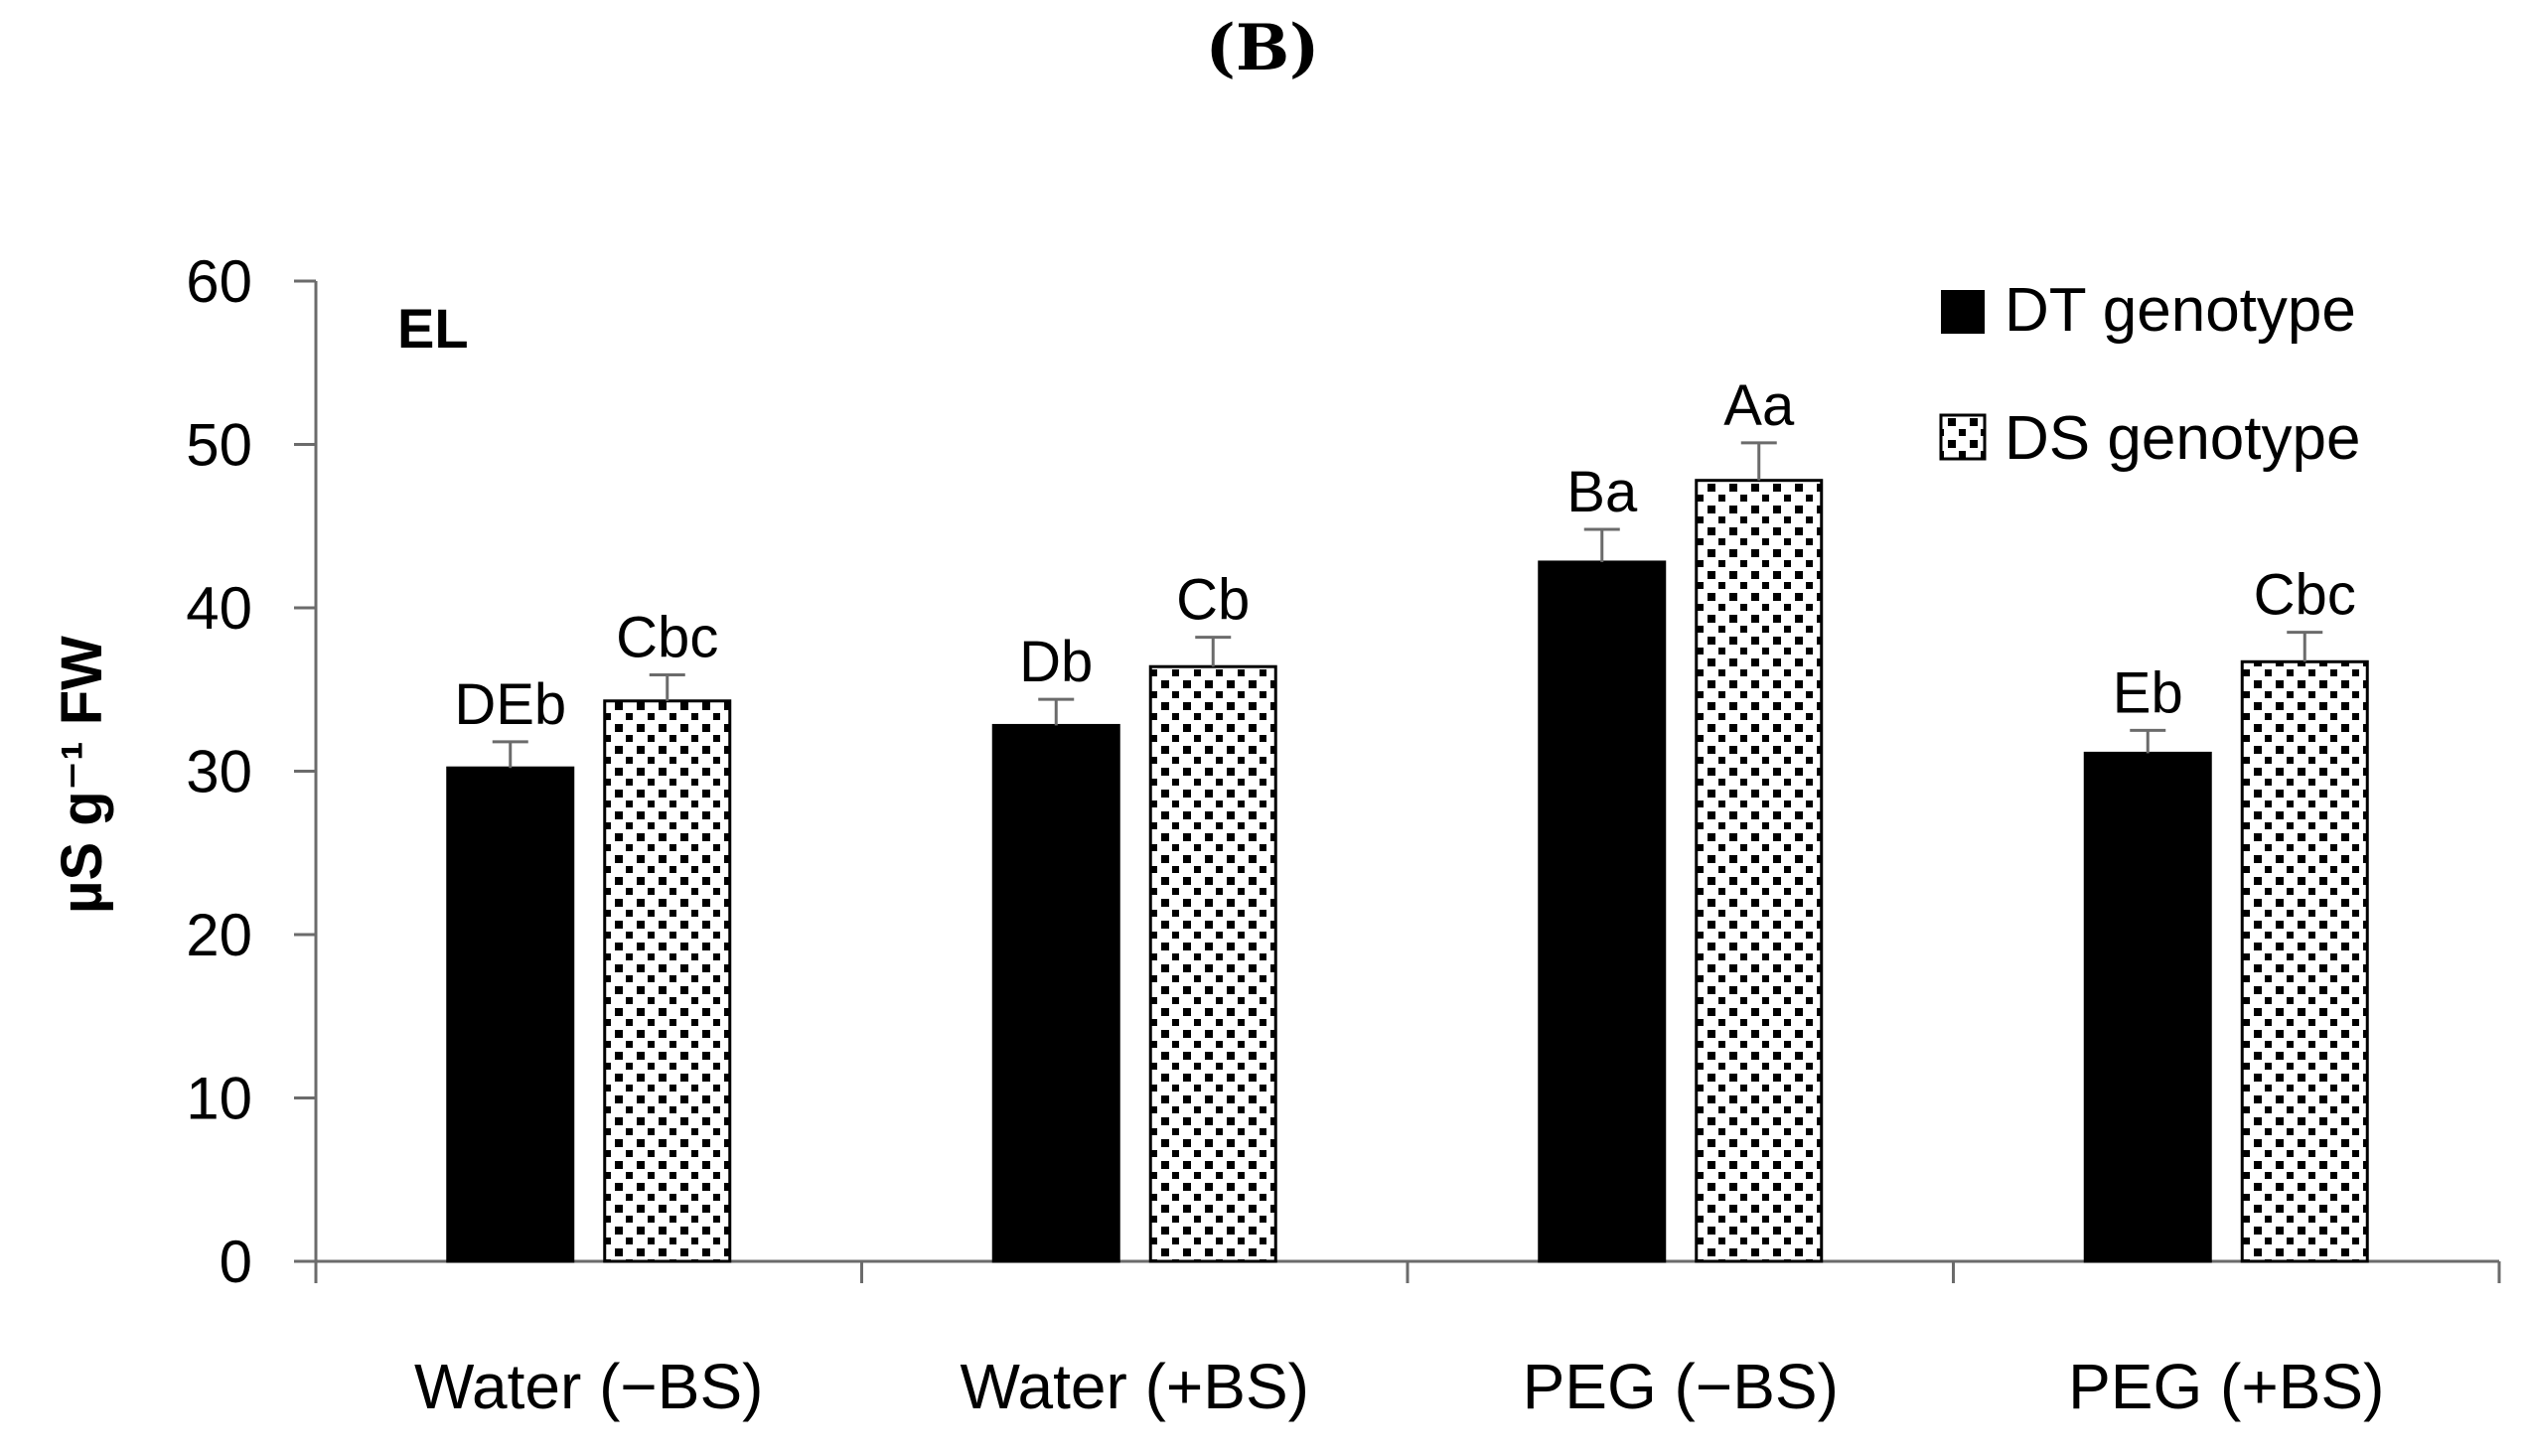  What do you see at coordinates (1602, 492) in the screenshot?
I see `significance-letter: Ba` at bounding box center [1602, 492].